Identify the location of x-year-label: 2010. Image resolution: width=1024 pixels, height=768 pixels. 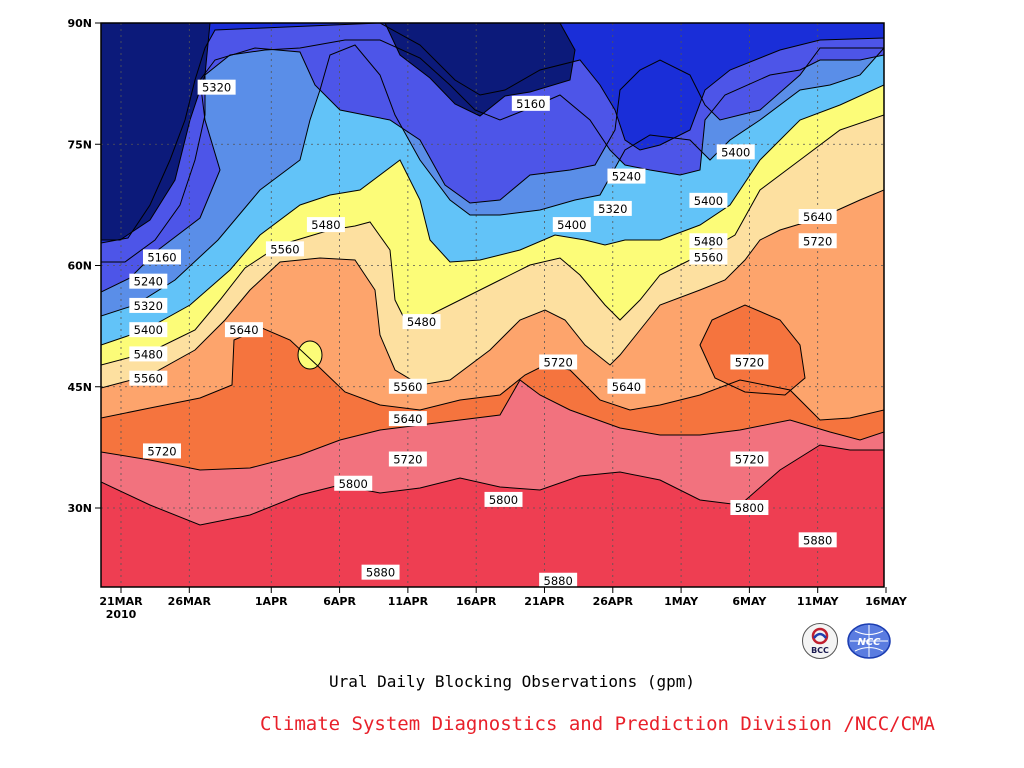
(121, 614).